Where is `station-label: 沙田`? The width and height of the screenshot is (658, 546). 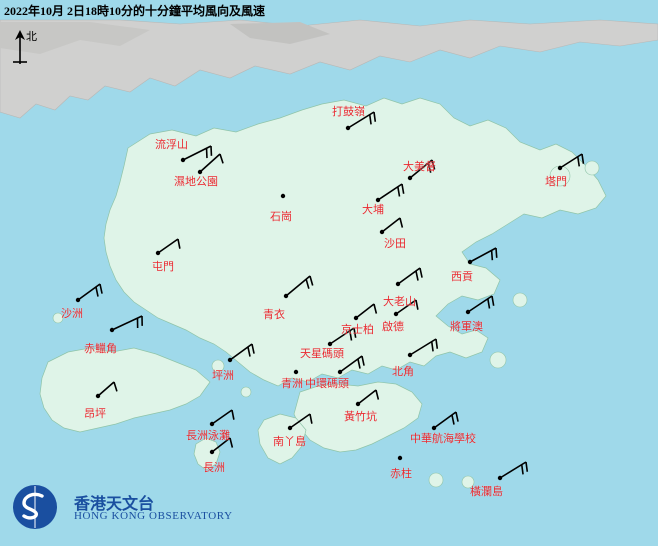 station-label: 沙田 is located at coordinates (395, 244).